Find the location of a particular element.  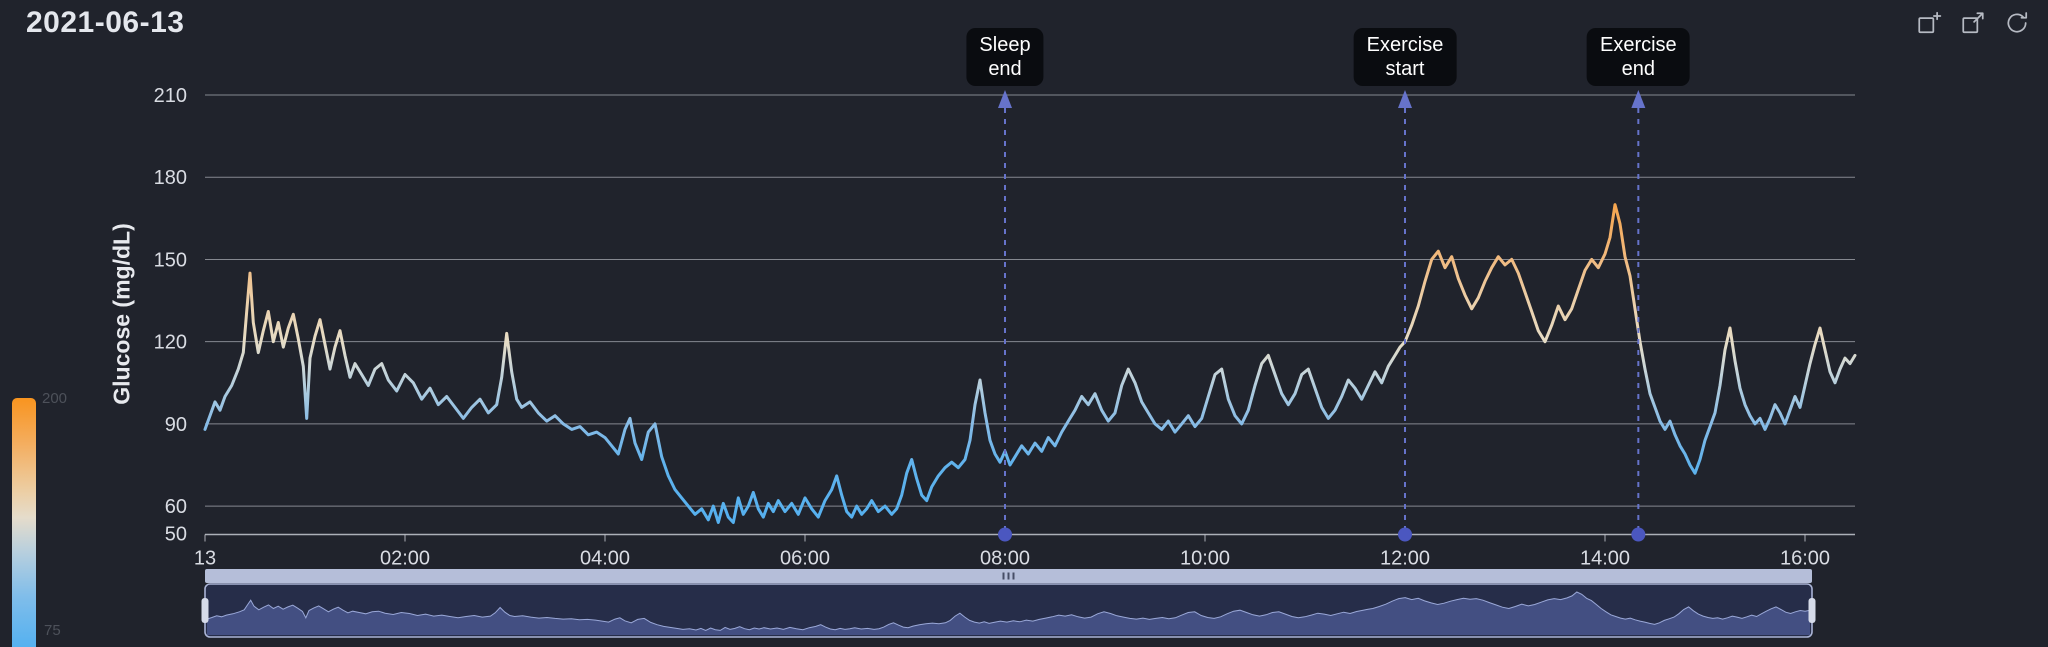

datazoom-minimap-line is located at coordinates (1008, 611).